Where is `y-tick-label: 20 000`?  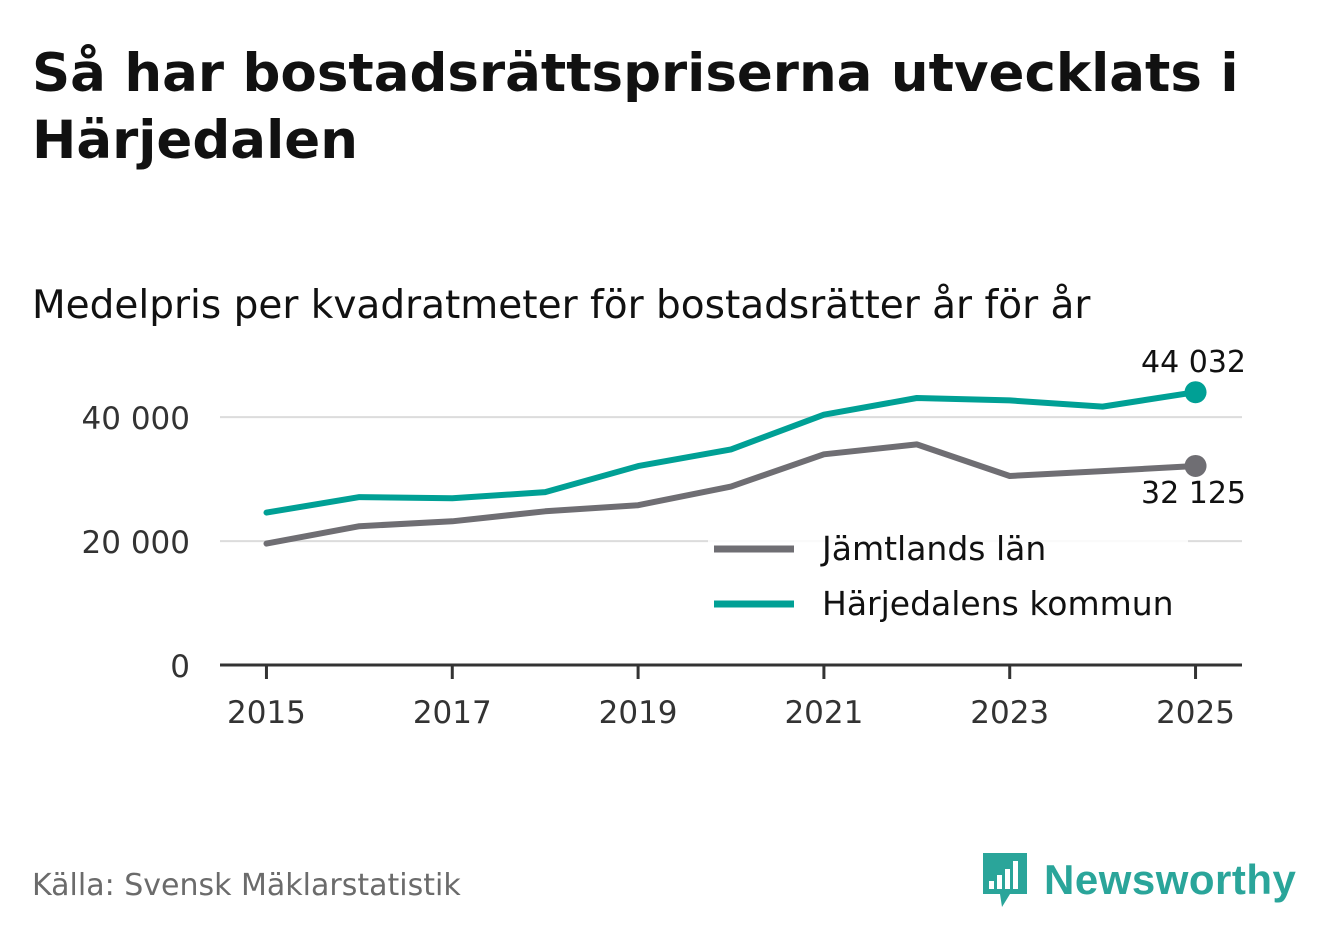
y-tick-label: 20 000 is located at coordinates (136, 543).